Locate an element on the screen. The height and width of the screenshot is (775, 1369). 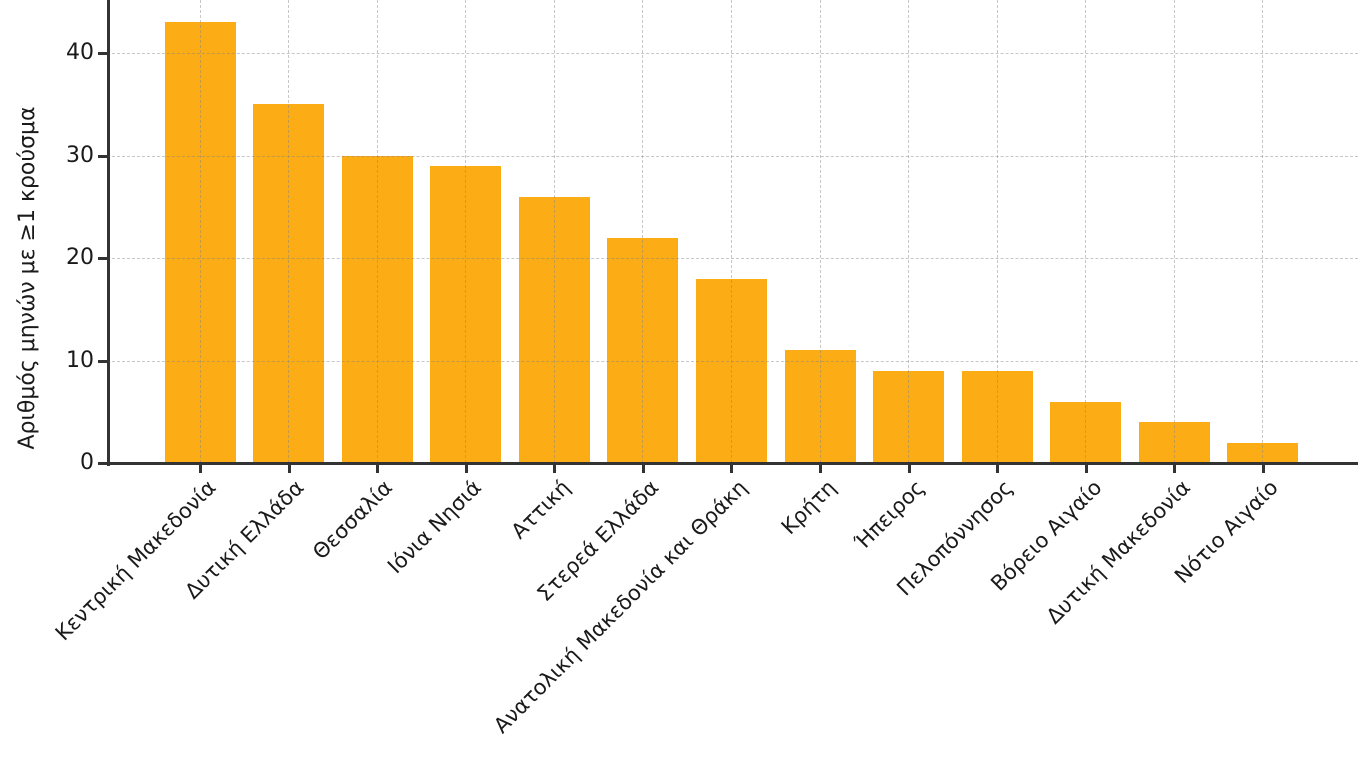
x-tick-label: Ιόνια Νησιά is located at coordinates (434, 527).